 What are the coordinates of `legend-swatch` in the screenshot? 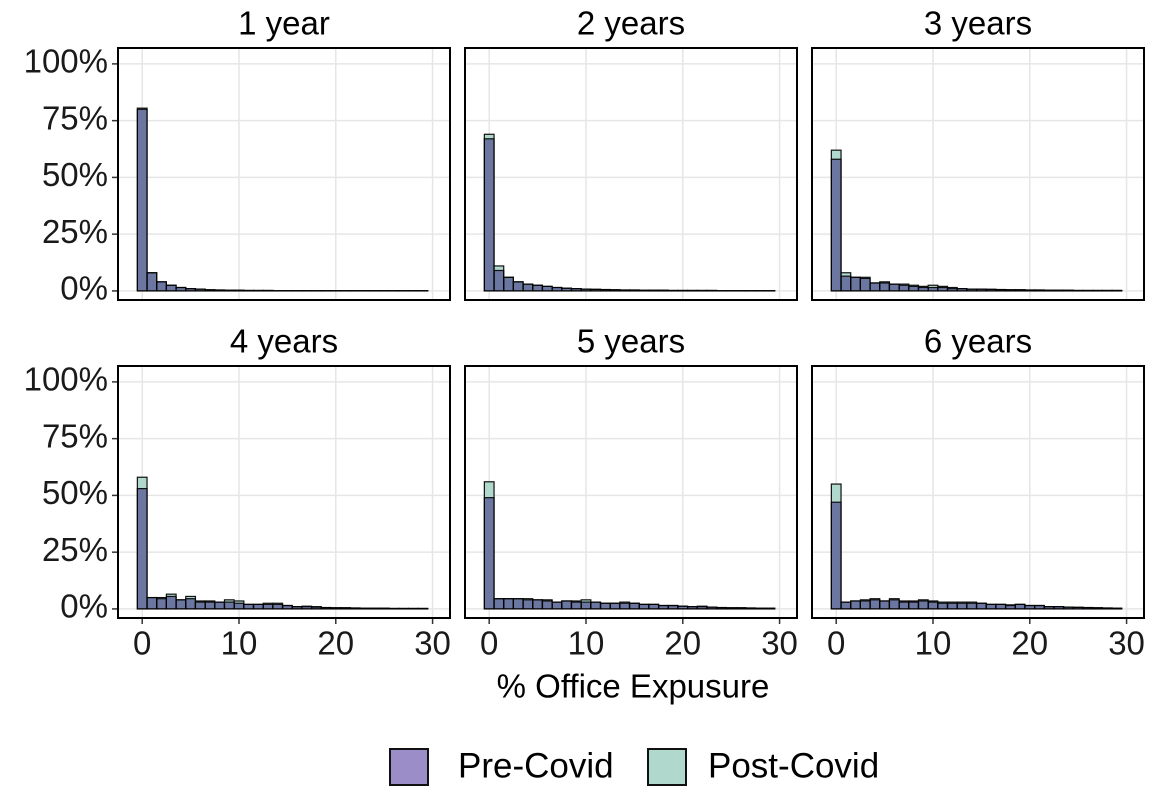 It's located at (409, 767).